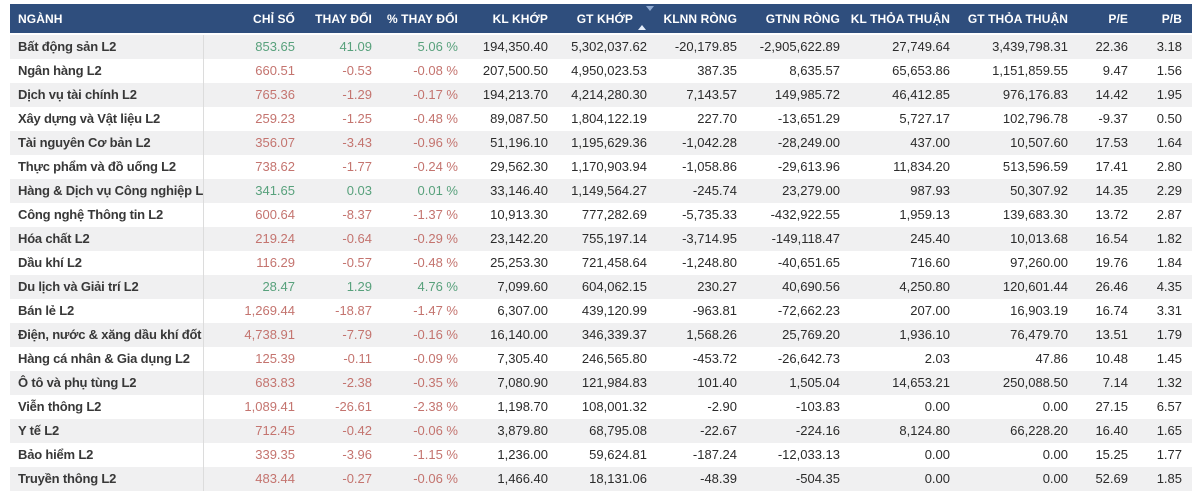 The image size is (1200, 499). I want to click on cell-klnn_rong: -1,058.86, so click(709, 166).